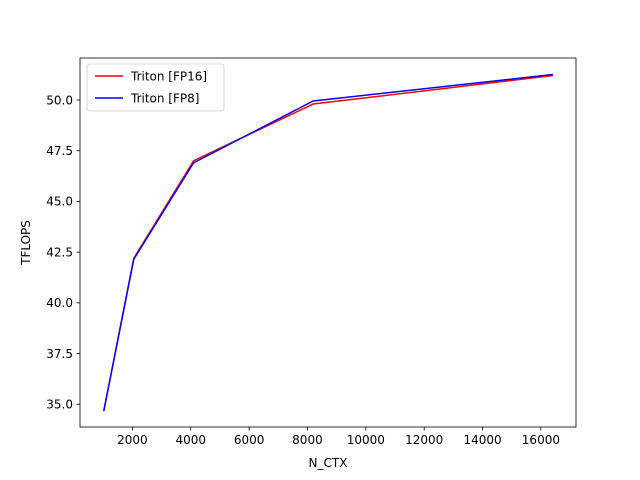 The height and width of the screenshot is (480, 640). I want to click on y-tick-label: 50.0, so click(59, 100).